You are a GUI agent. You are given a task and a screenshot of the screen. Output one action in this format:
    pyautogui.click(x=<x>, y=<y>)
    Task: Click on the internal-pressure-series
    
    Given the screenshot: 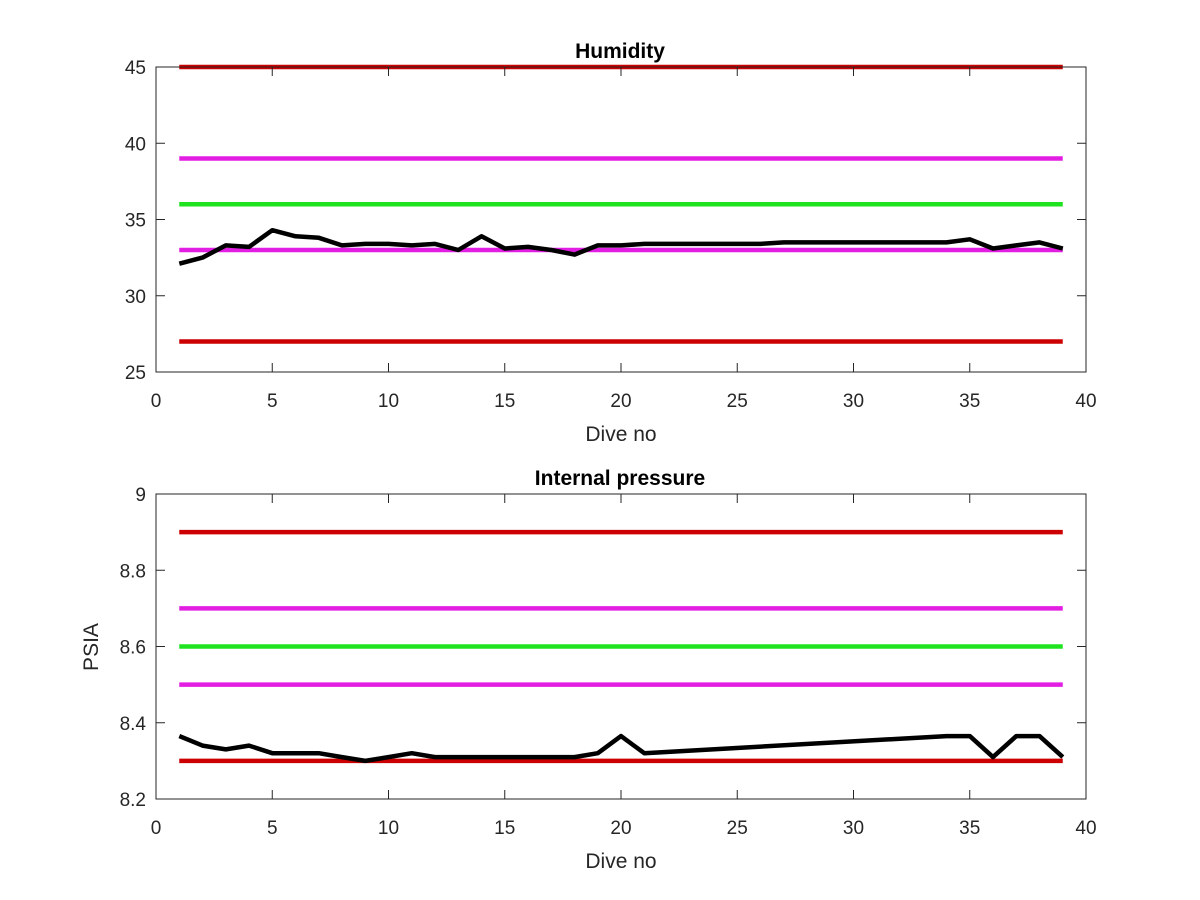 What is the action you would take?
    pyautogui.click(x=621, y=748)
    